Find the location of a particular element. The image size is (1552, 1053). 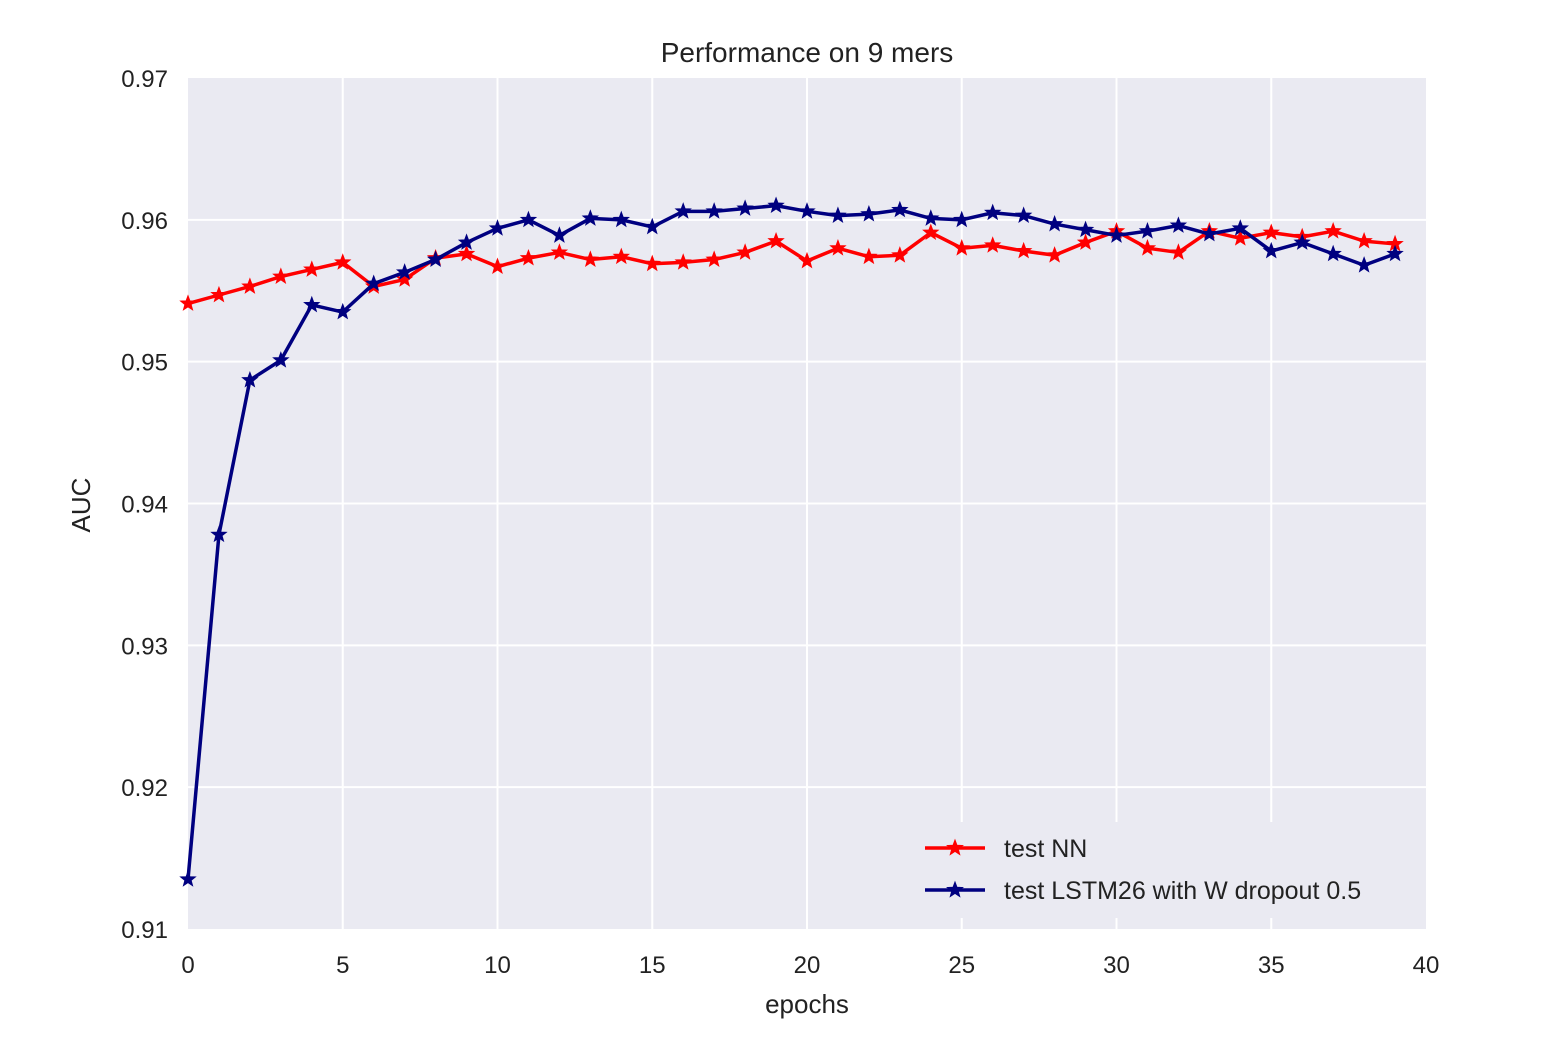

y-tick-label: 0.92 is located at coordinates (144, 788).